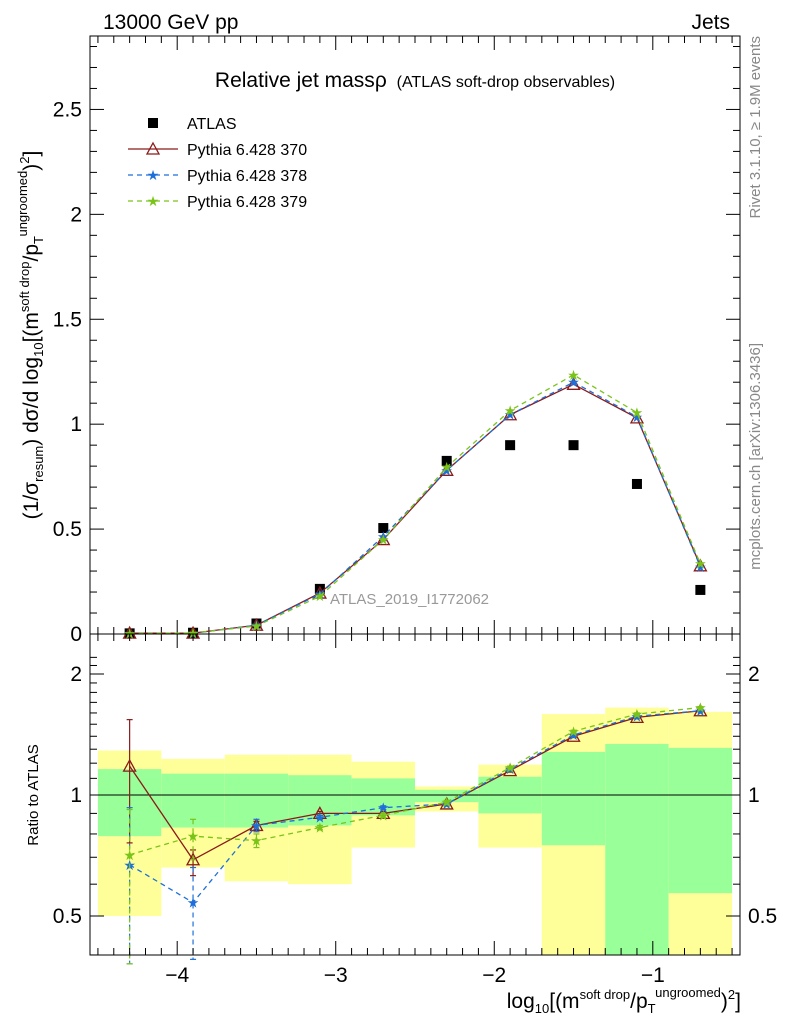 This screenshot has width=786, height=1024. I want to click on legend-marker-378: ★, so click(153, 175).